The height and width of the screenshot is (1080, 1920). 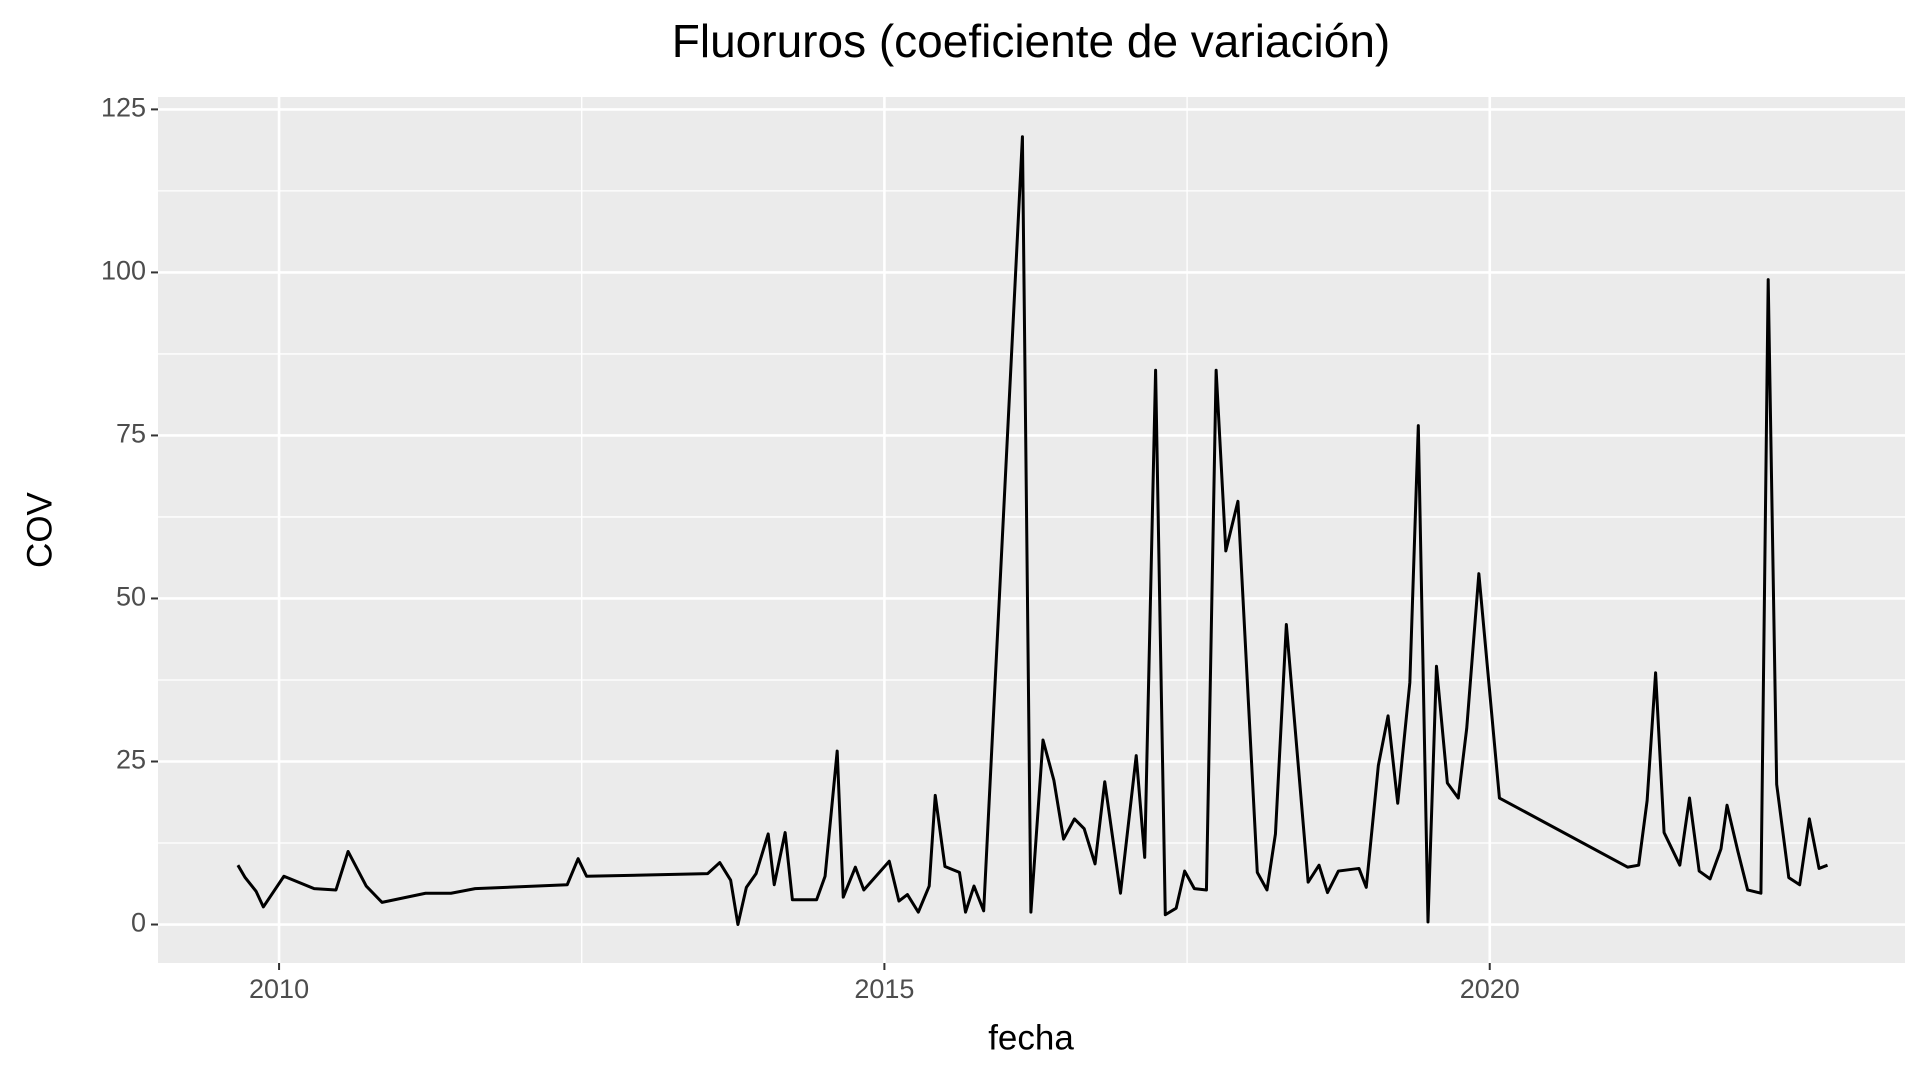 What do you see at coordinates (131, 434) in the screenshot?
I see `y-tick-label: 75` at bounding box center [131, 434].